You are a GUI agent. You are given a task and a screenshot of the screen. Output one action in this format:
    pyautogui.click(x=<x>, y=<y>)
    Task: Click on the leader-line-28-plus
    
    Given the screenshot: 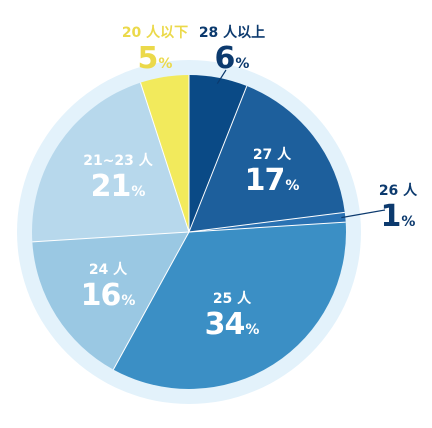 What is the action you would take?
    pyautogui.click(x=221, y=76)
    